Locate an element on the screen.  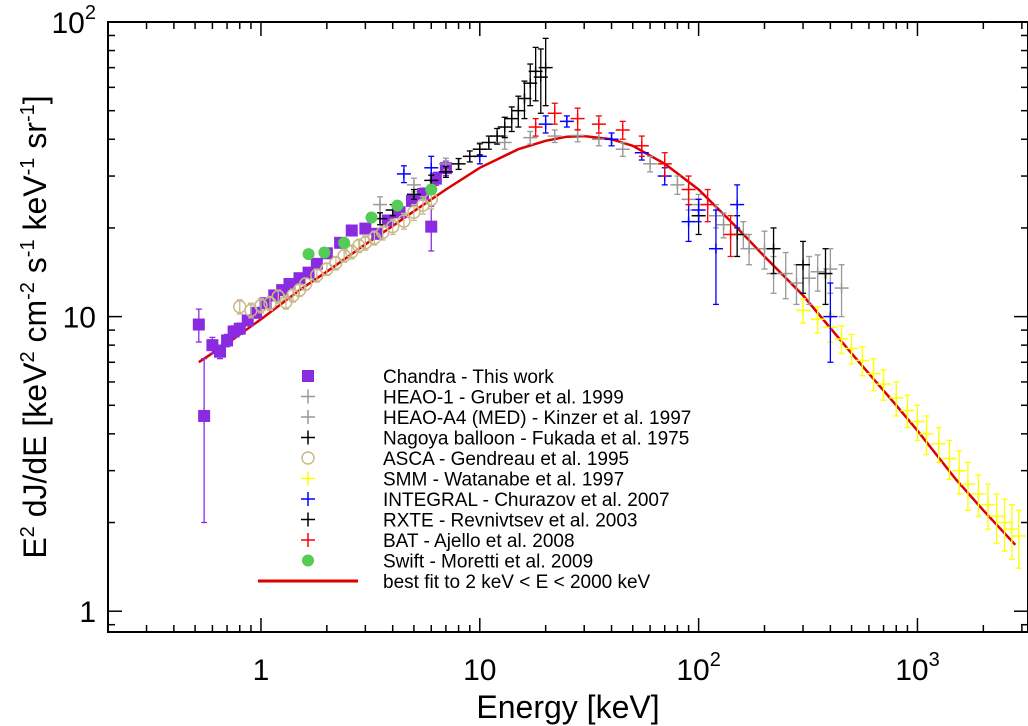
y-tick-label: 102 is located at coordinates (74, 21).